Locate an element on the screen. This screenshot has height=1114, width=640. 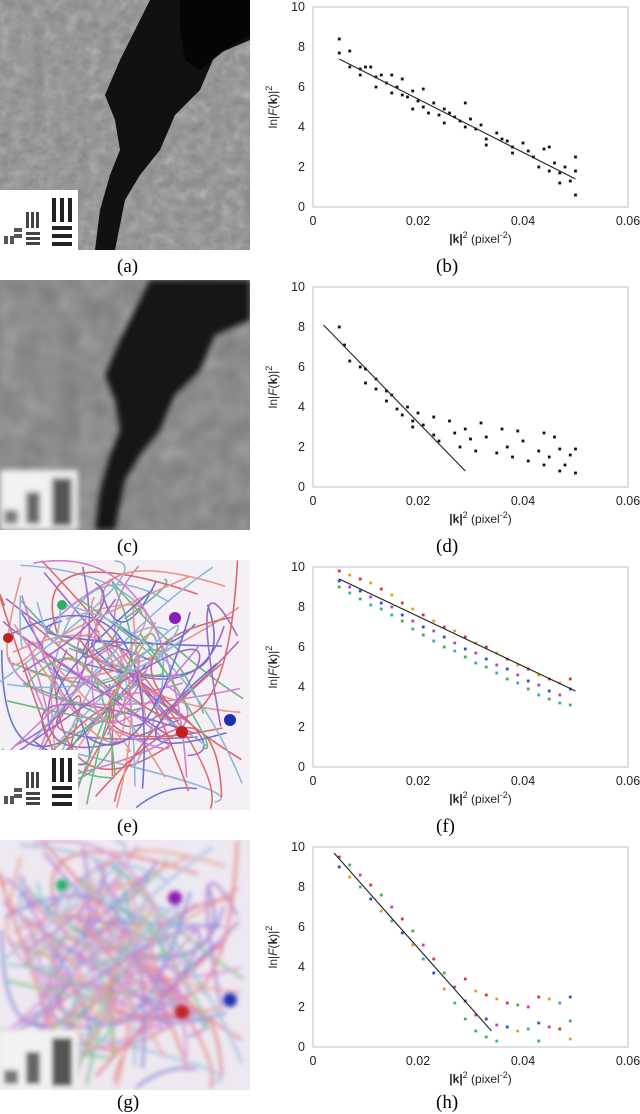
fiber-network-image-sharp is located at coordinates (125, 685).